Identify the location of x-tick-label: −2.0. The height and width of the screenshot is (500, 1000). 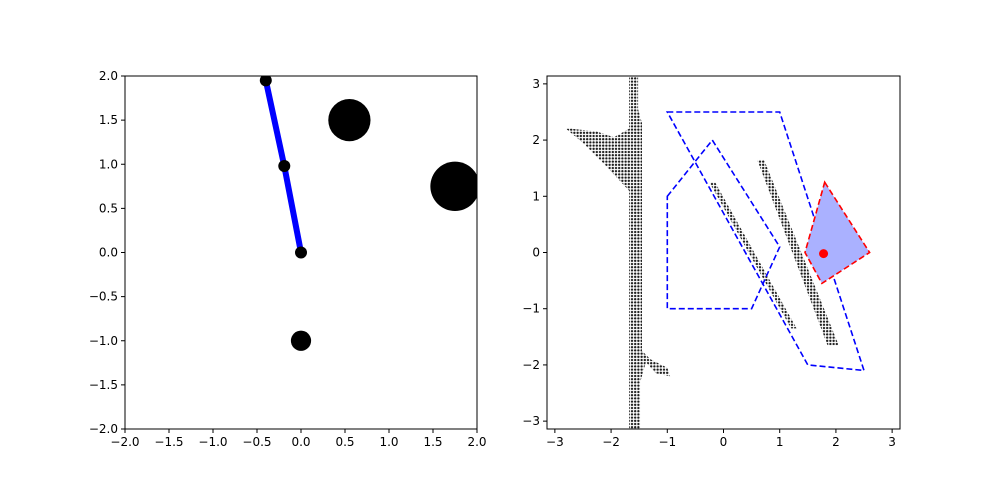
(124, 442).